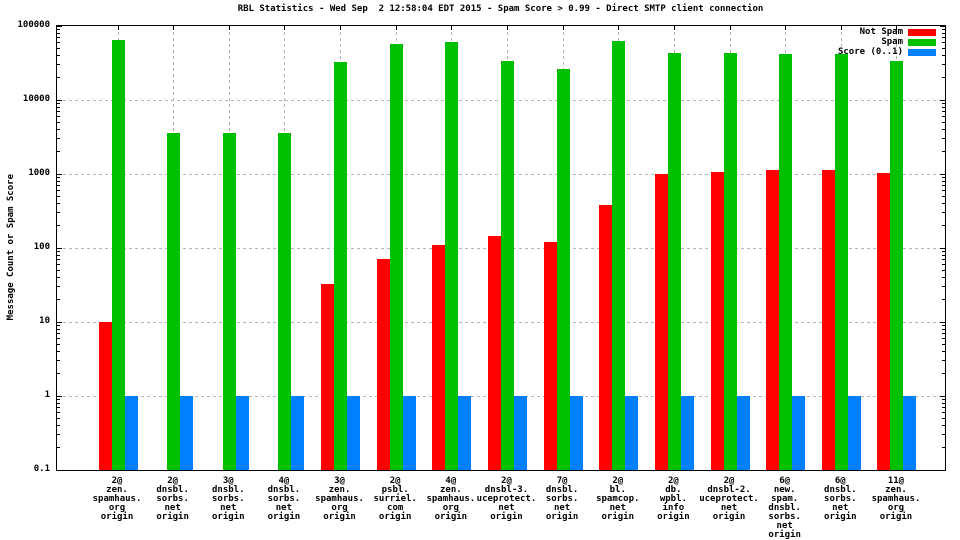 The height and width of the screenshot is (540, 960). I want to click on x-tick-label: 2@ bl. spamcop. net origin, so click(618, 499).